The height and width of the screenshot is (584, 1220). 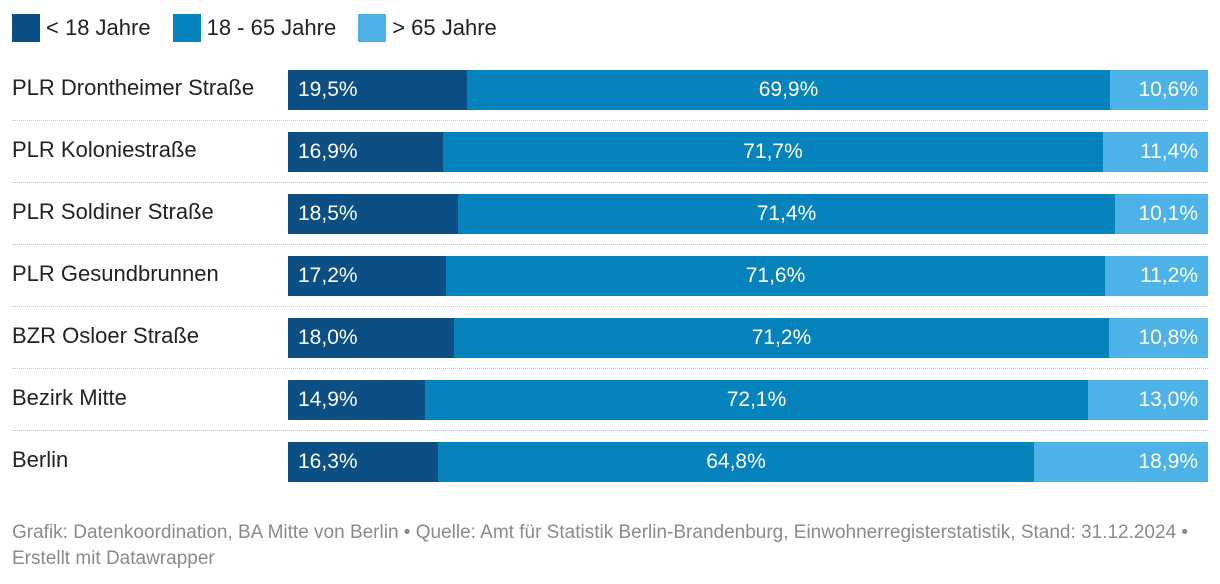 I want to click on bar-stack: 16,3% 64,8% 18,9%, so click(x=748, y=462).